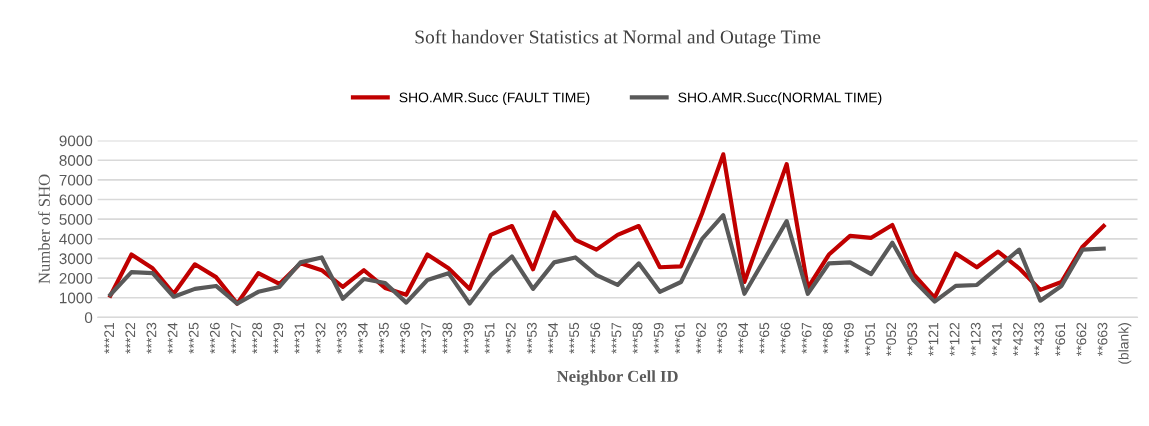 The width and height of the screenshot is (1149, 426). Describe the element at coordinates (912, 339) in the screenshot. I see `x-tick-label: **053` at that location.